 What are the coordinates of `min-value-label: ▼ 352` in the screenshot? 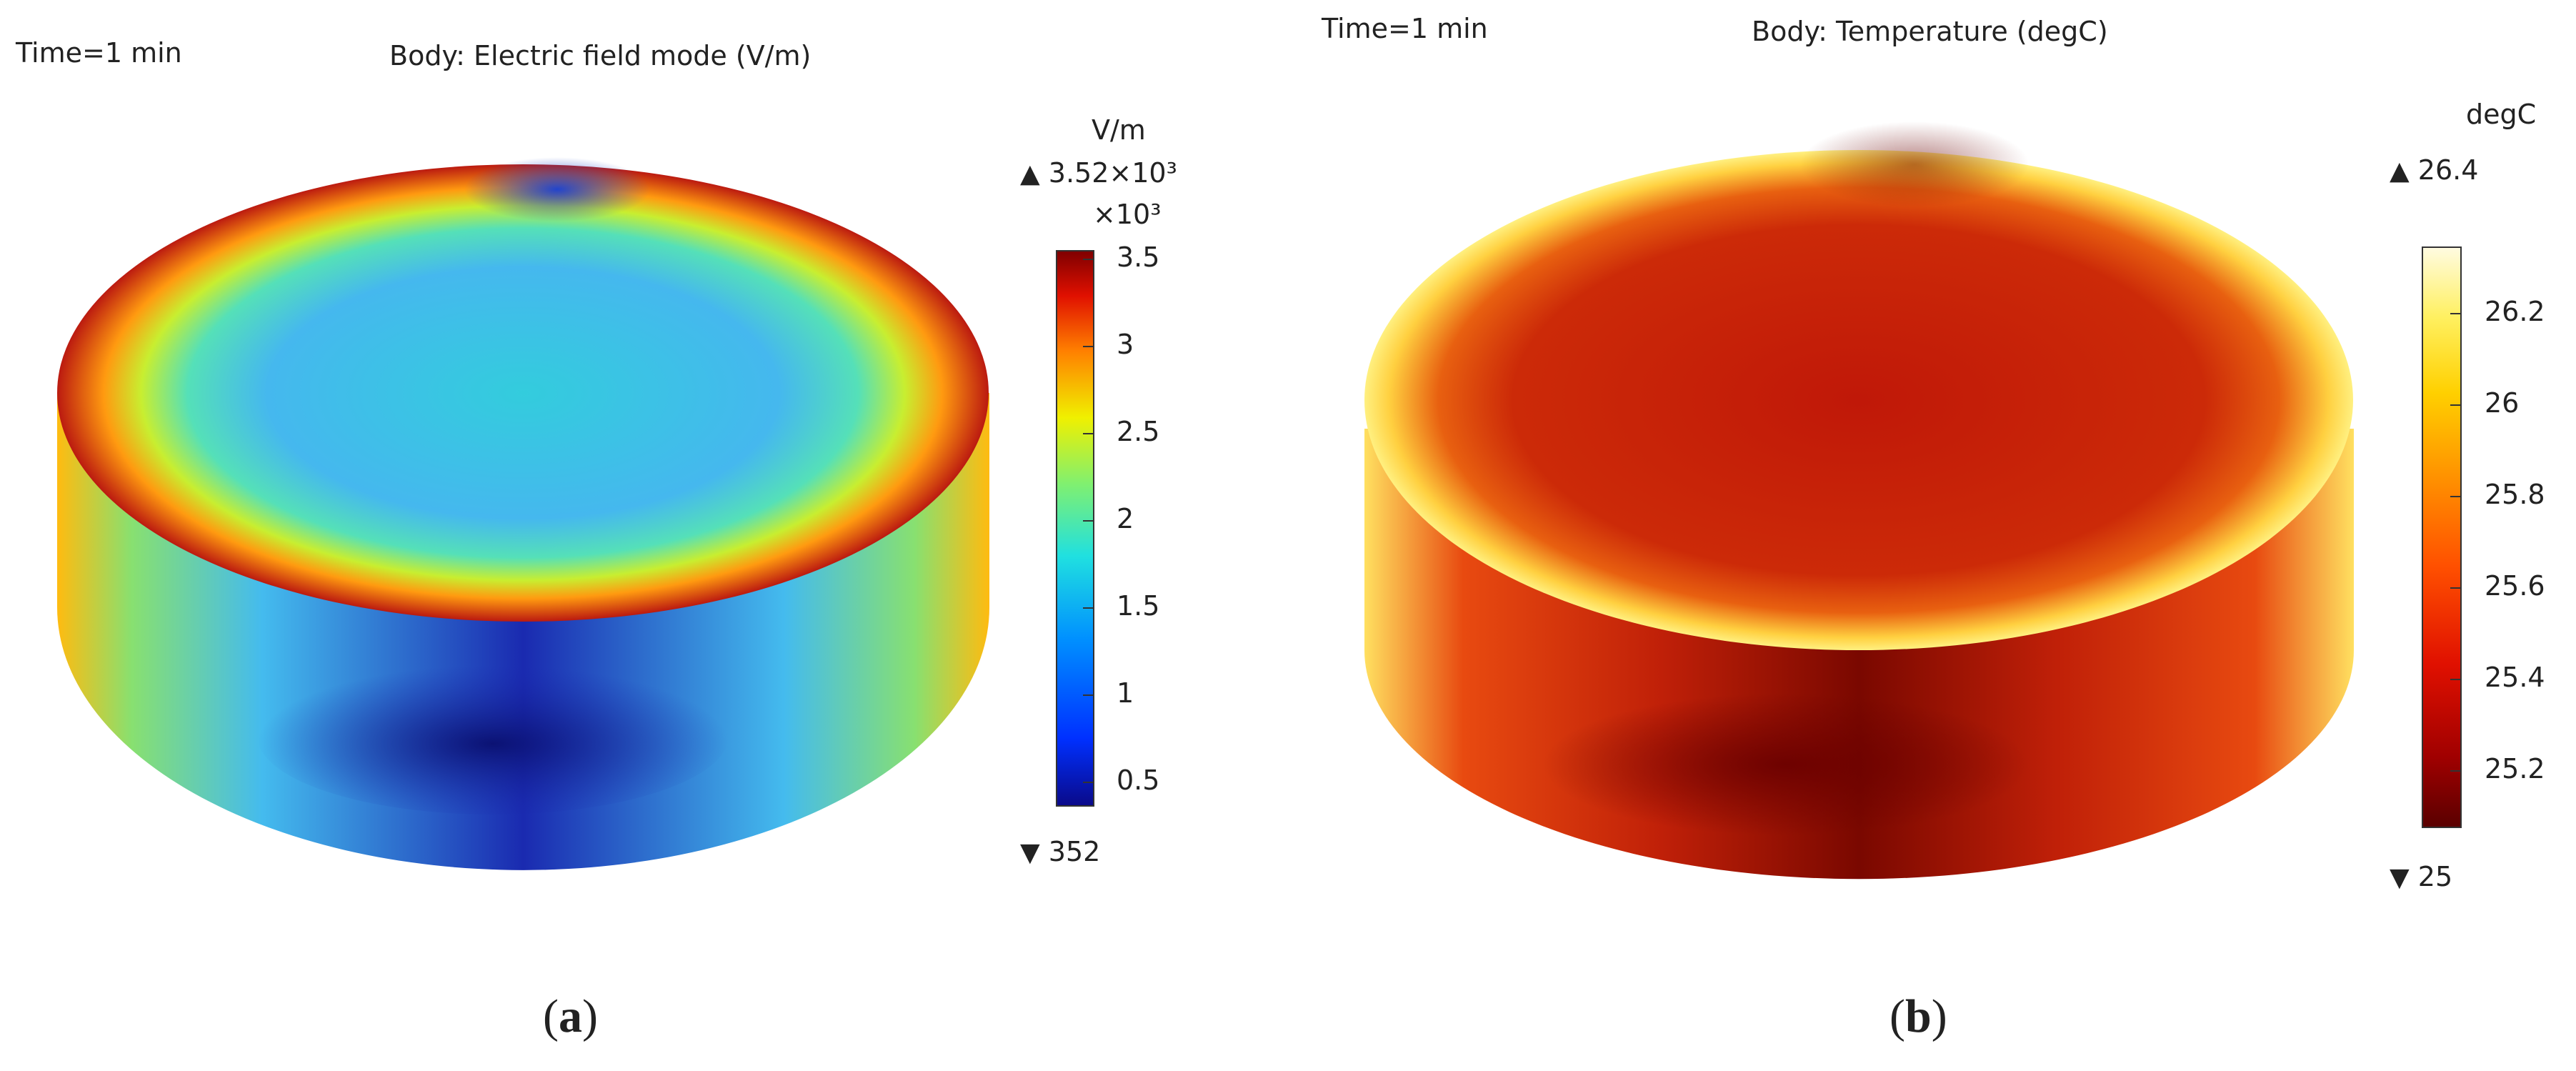 It's located at (1060, 851).